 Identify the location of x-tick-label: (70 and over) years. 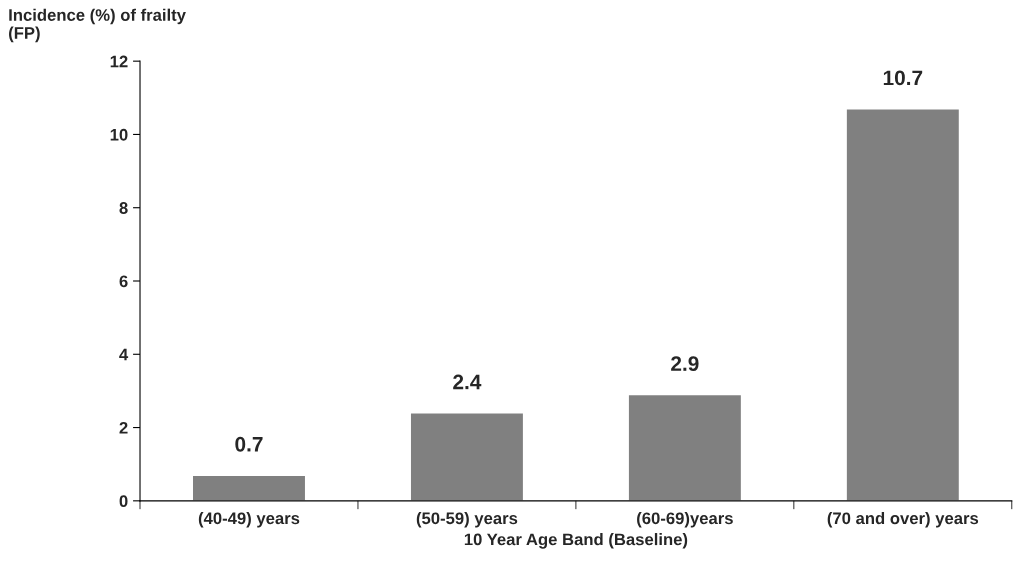
(903, 519).